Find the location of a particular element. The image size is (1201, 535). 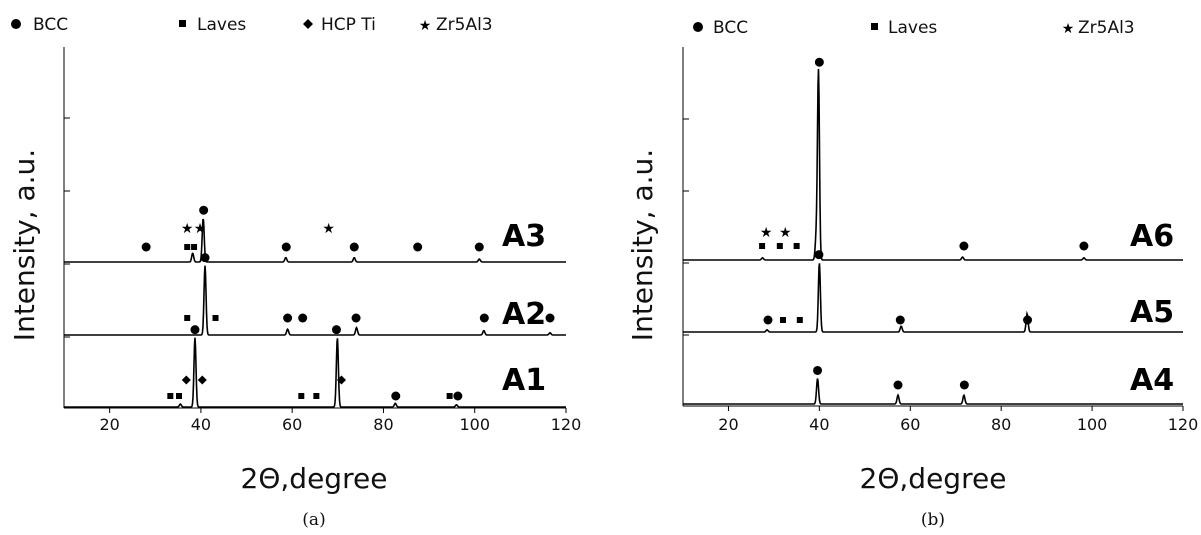

legend-a: BCC Laves HCP Ti ★ Zr5Al3 is located at coordinates (252, 25).